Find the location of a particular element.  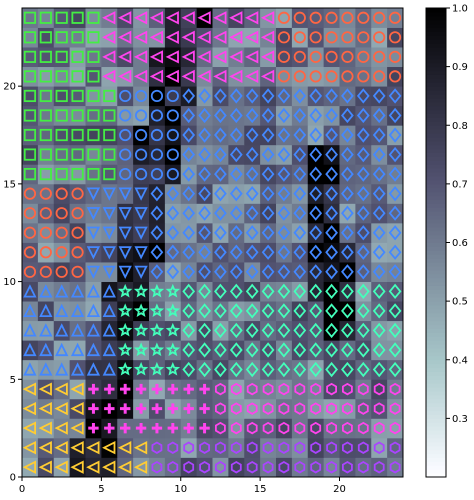

colorbar-tick-label: 0.5 is located at coordinates (460, 302).